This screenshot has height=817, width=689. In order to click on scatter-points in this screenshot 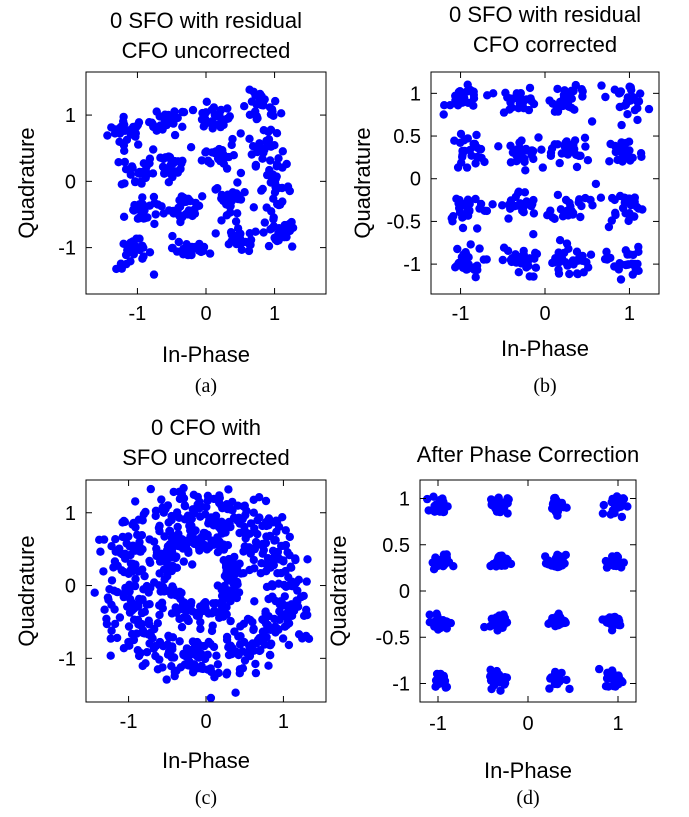, I will do `click(202, 593)`.